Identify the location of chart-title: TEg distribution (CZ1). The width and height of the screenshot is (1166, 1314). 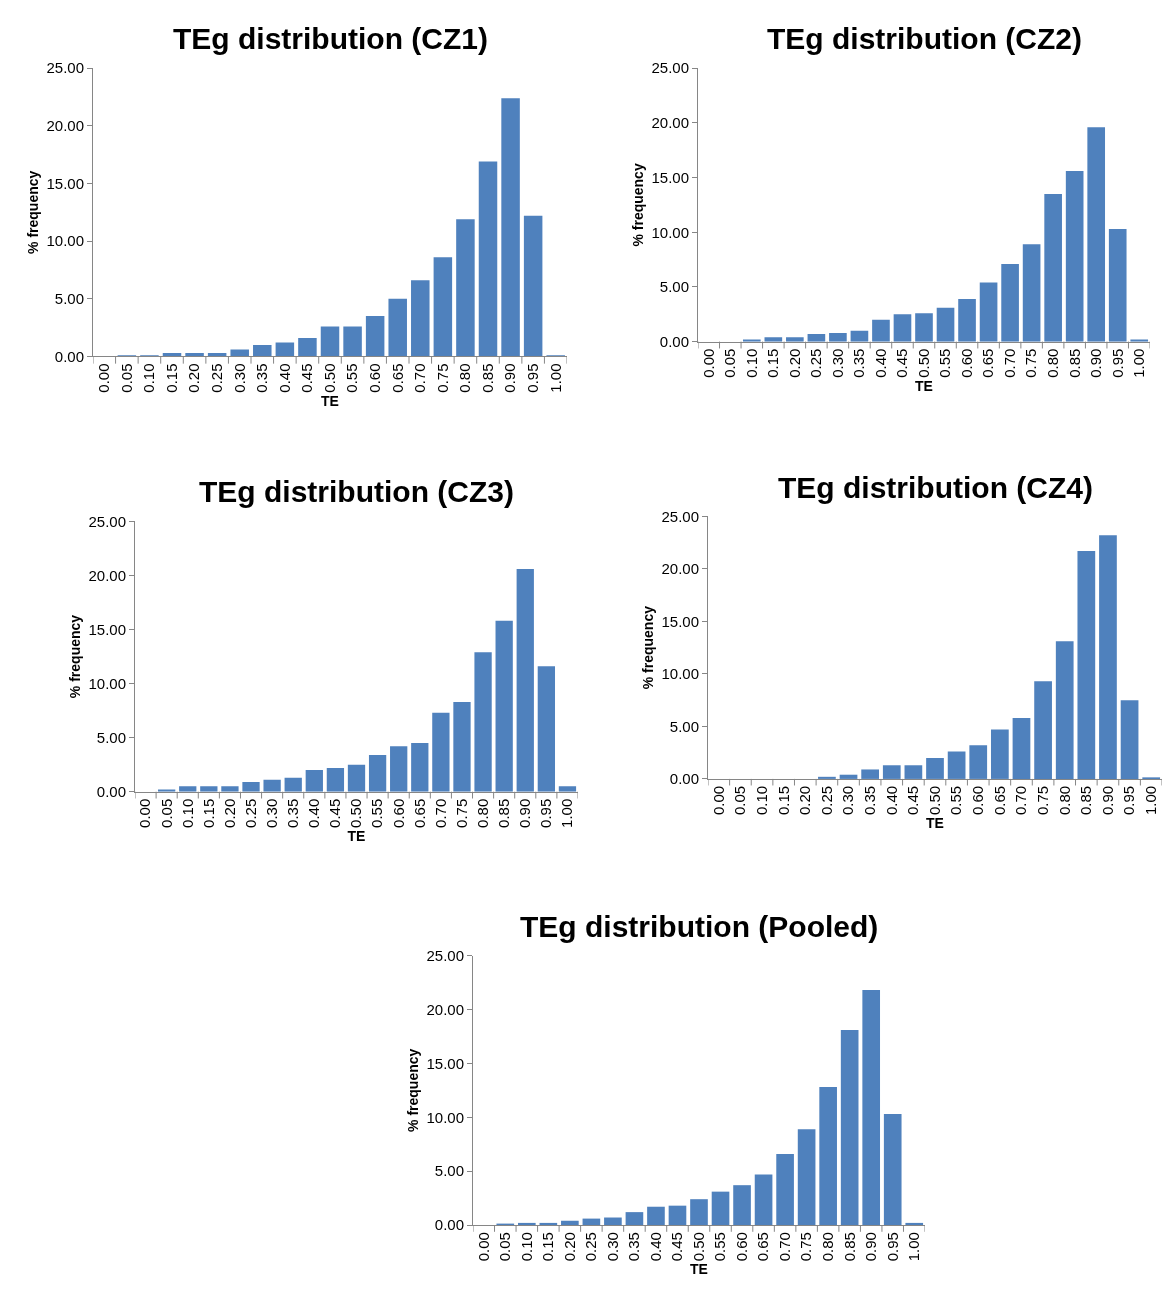
(330, 38).